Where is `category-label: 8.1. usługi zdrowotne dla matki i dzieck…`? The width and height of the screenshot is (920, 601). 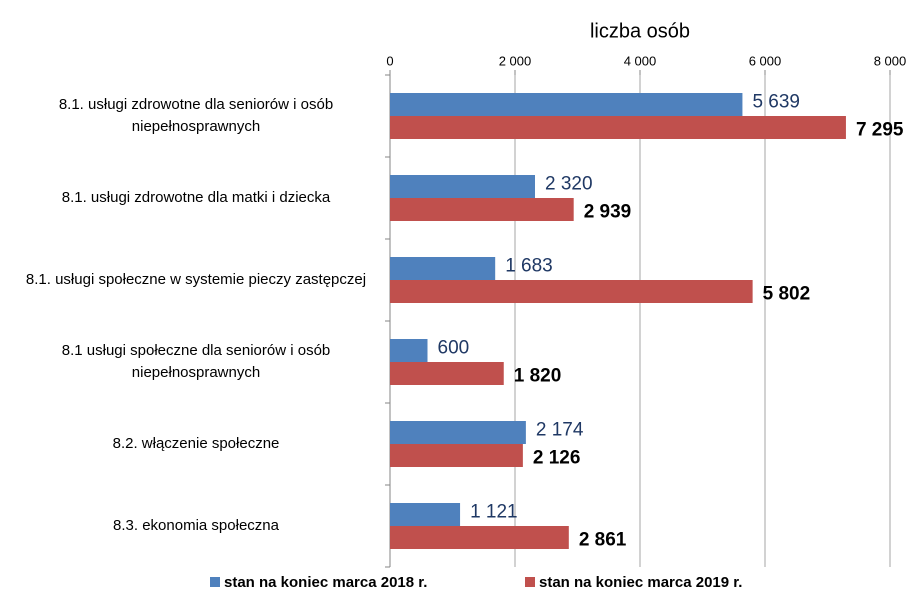 category-label: 8.1. usługi zdrowotne dla matki i dzieck… is located at coordinates (196, 197).